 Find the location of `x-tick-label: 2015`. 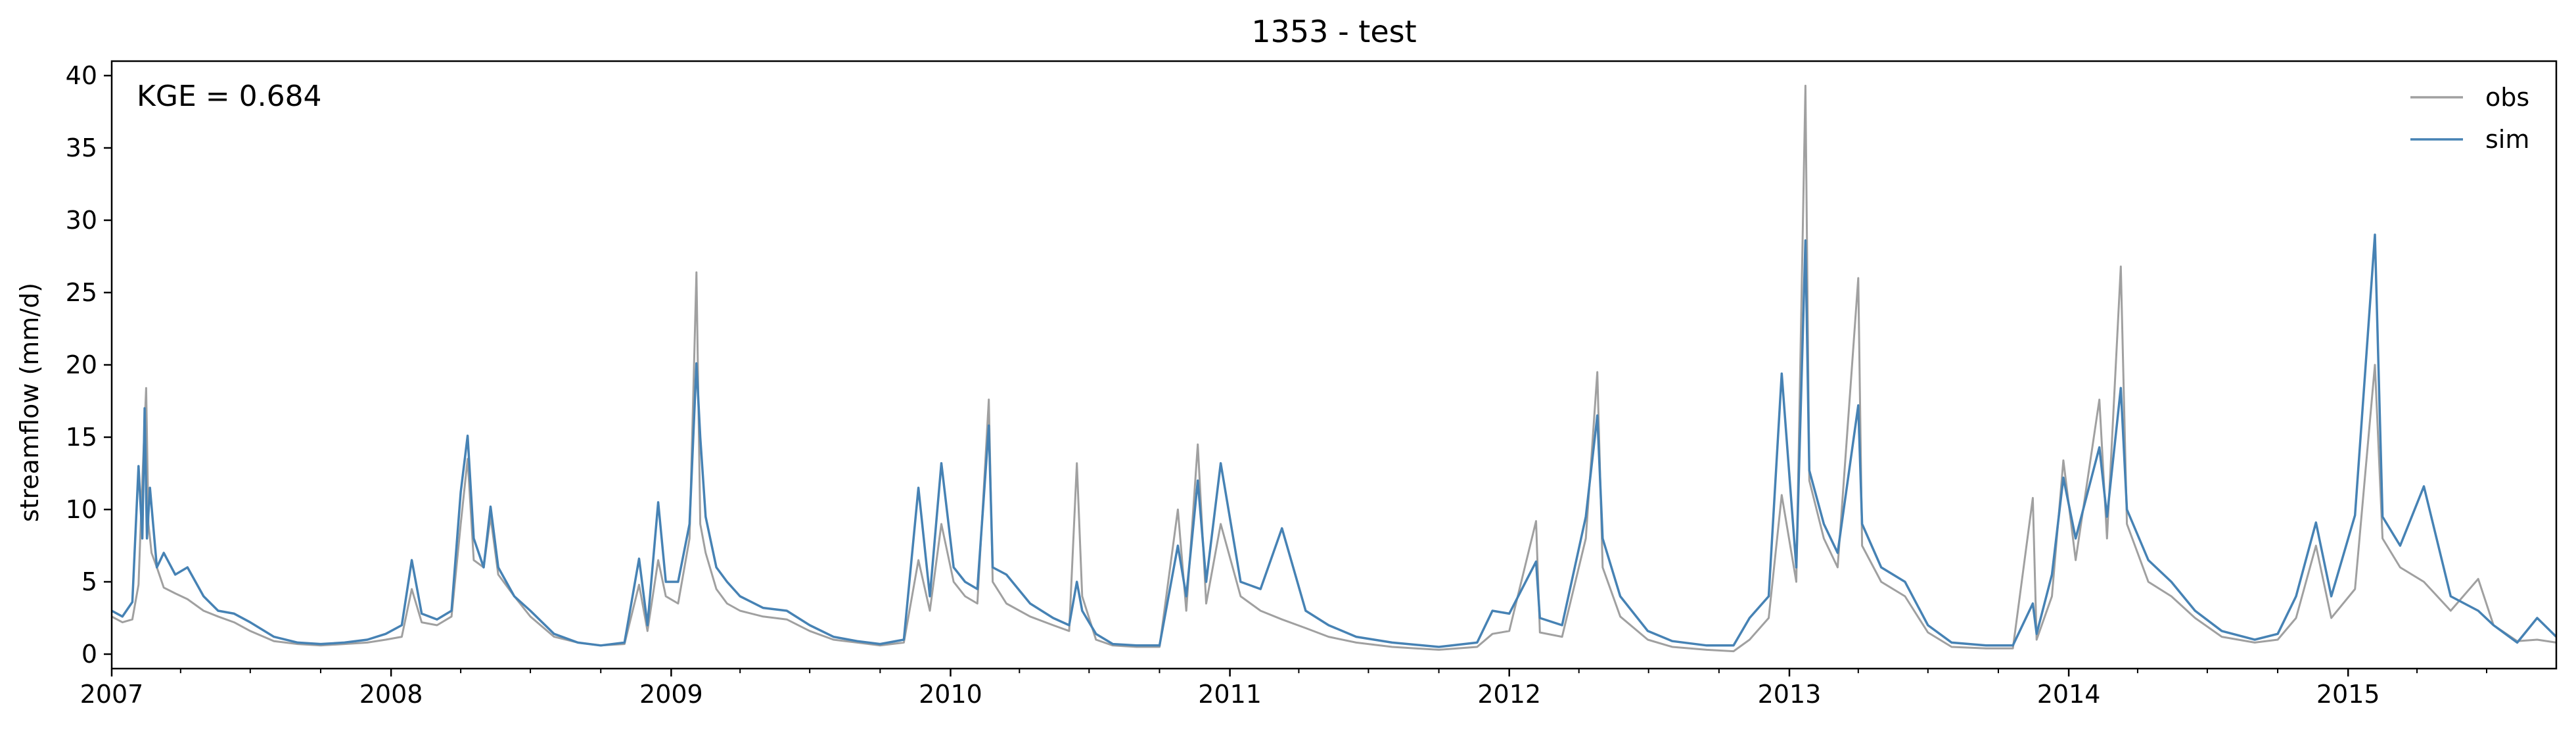

x-tick-label: 2015 is located at coordinates (2348, 694).